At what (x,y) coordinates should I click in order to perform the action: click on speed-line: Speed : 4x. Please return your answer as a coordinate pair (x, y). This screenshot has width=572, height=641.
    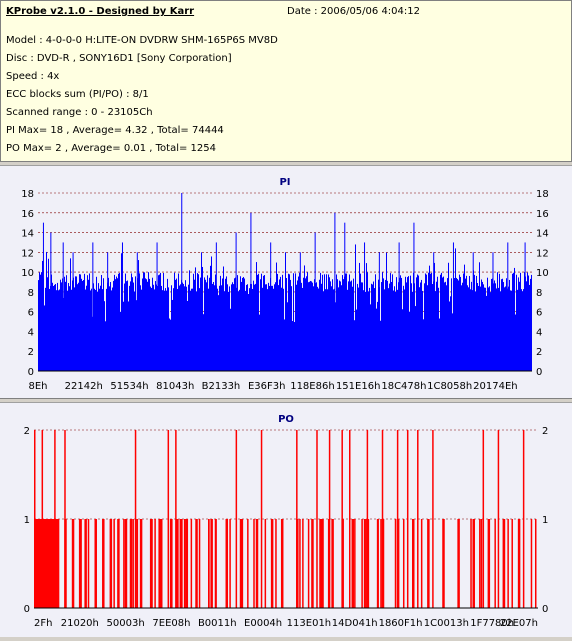
    Looking at the image, I should click on (33, 76).